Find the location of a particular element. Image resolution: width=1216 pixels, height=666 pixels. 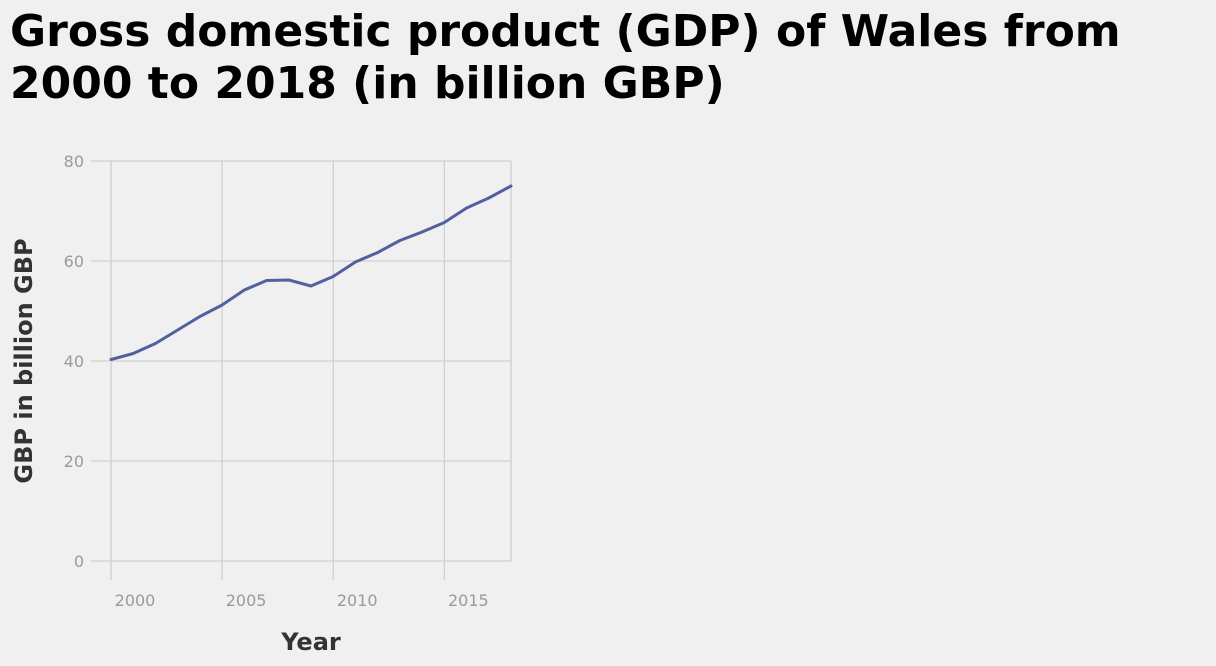

y-tick-label: 80 is located at coordinates (74, 161).